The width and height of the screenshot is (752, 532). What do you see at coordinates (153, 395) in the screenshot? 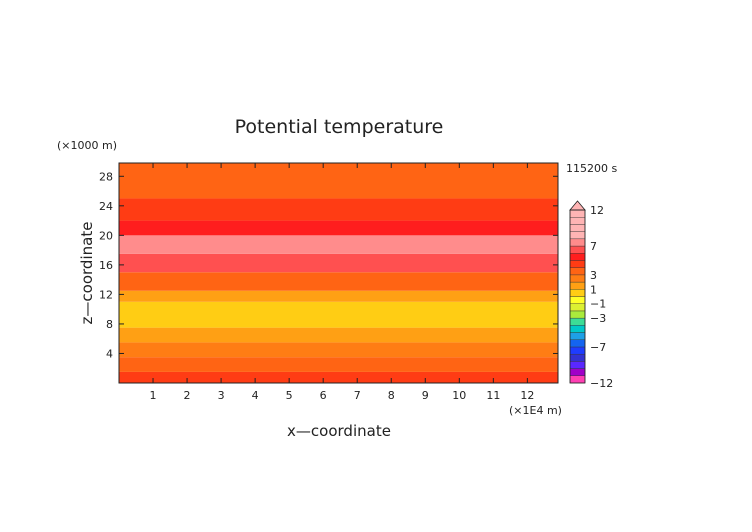
I see `x-tick-label-1: 1` at bounding box center [153, 395].